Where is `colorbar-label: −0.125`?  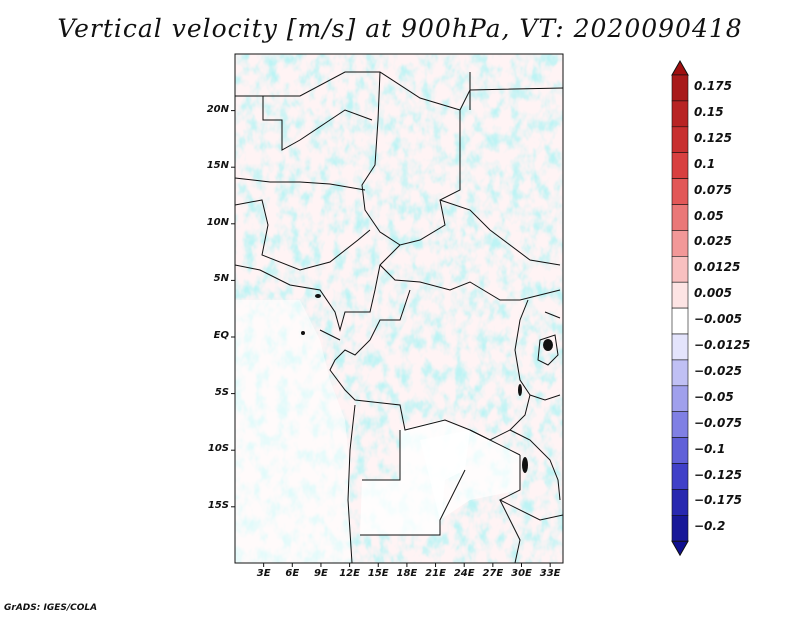 colorbar-label: −0.125 is located at coordinates (718, 474).